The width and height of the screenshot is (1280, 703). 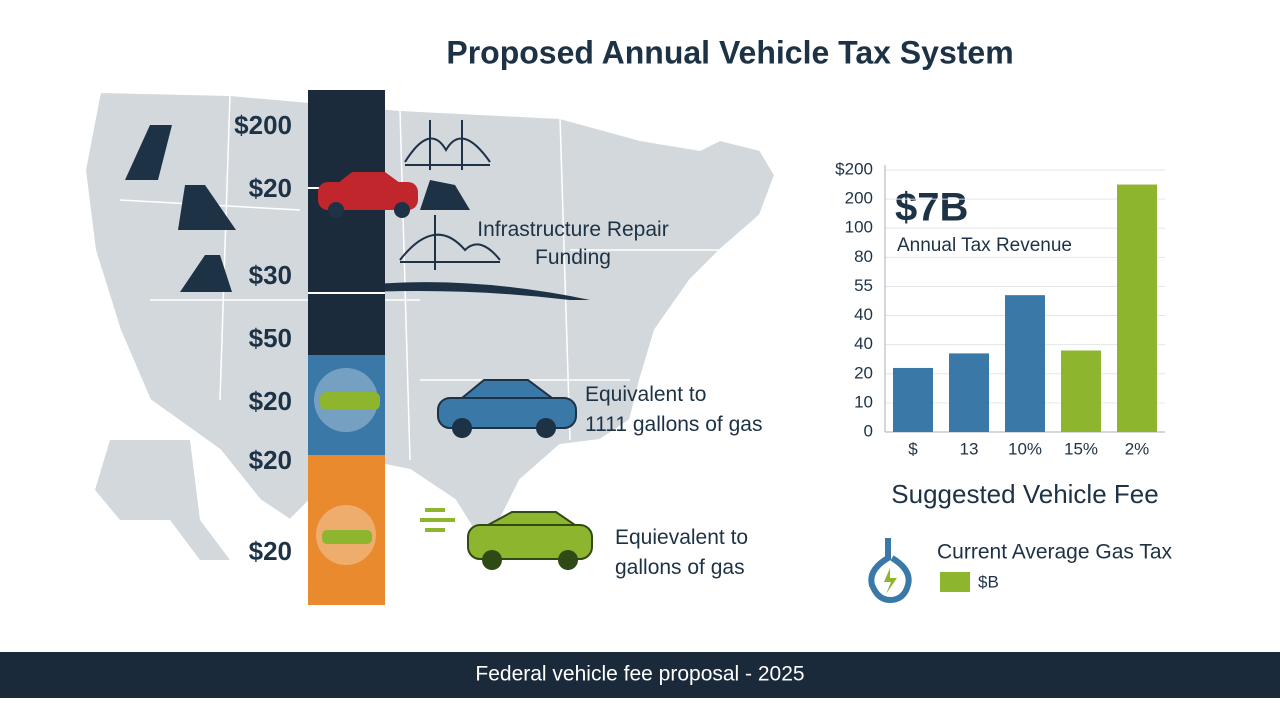 What do you see at coordinates (506, 539) in the screenshot?
I see `car-green` at bounding box center [506, 539].